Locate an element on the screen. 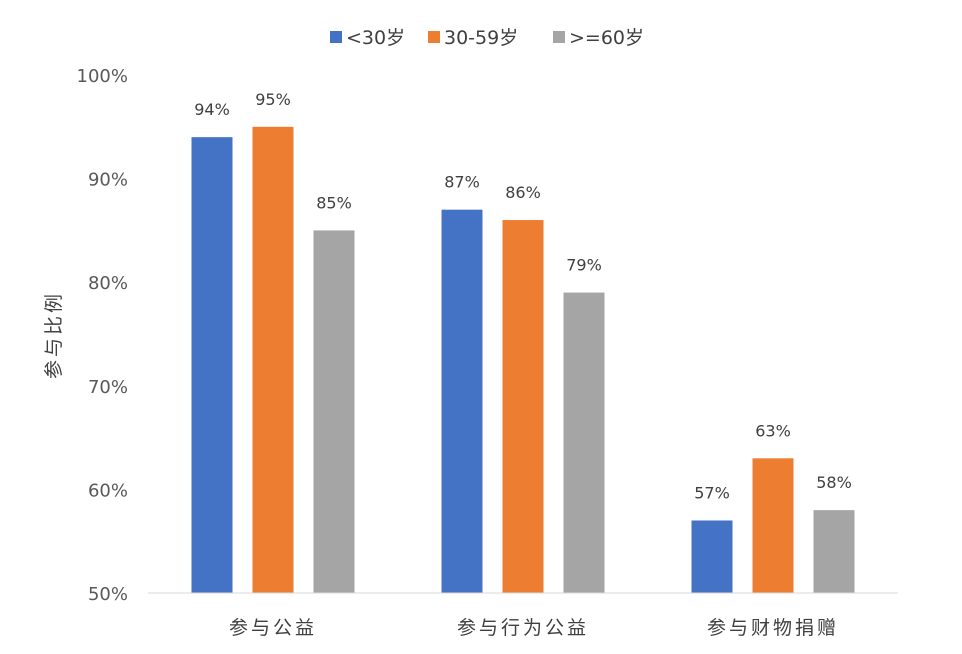 The image size is (962, 654). y-tick-label: 80% is located at coordinates (108, 283).